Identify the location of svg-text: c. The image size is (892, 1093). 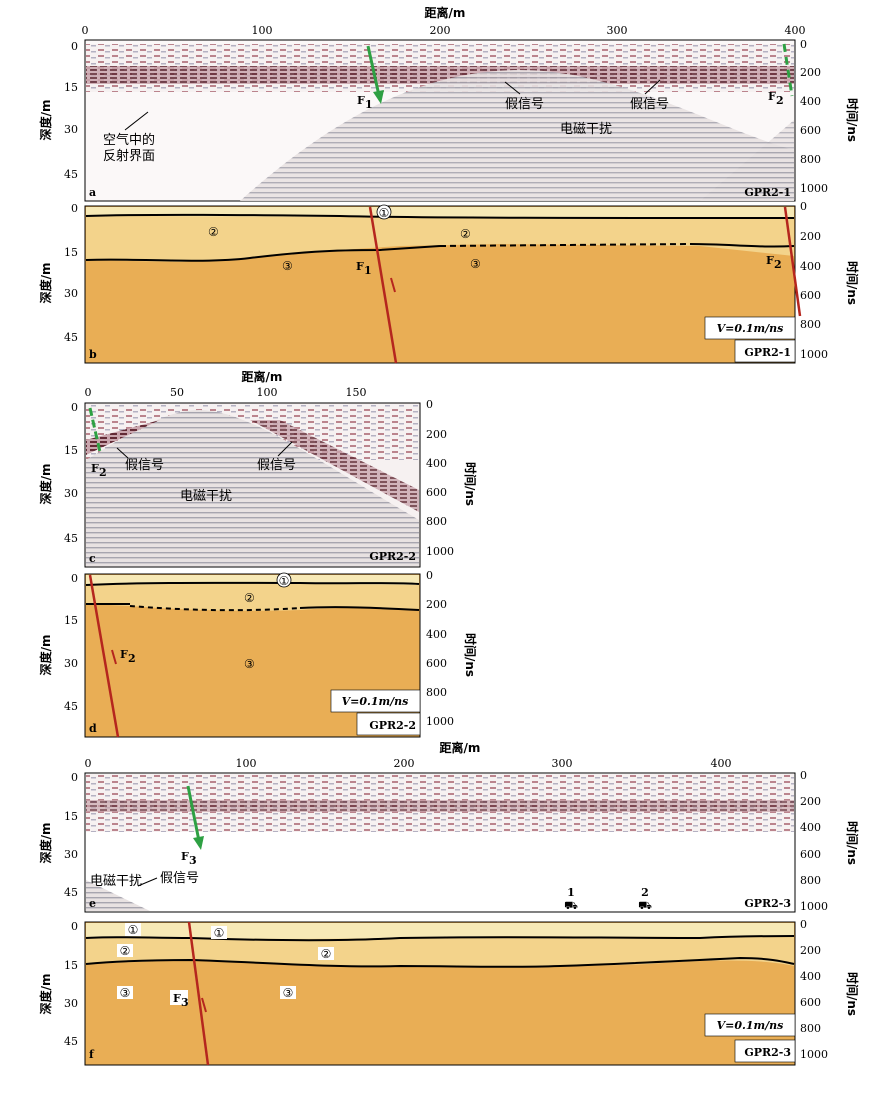
(92, 558).